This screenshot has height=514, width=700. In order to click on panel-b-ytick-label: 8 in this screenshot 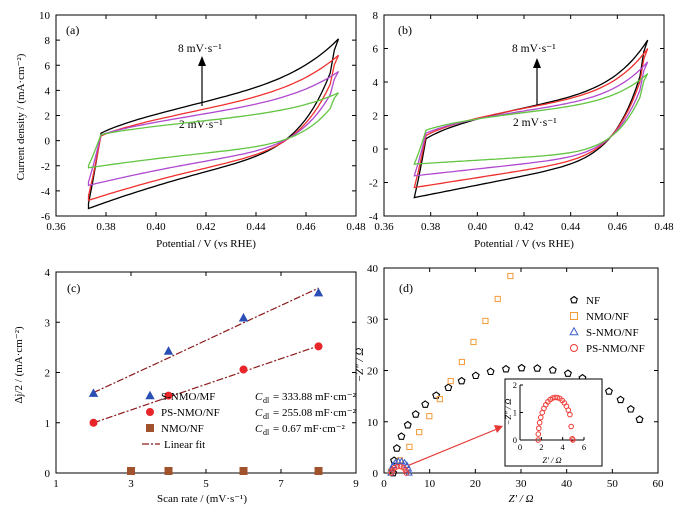, I will do `click(376, 16)`.